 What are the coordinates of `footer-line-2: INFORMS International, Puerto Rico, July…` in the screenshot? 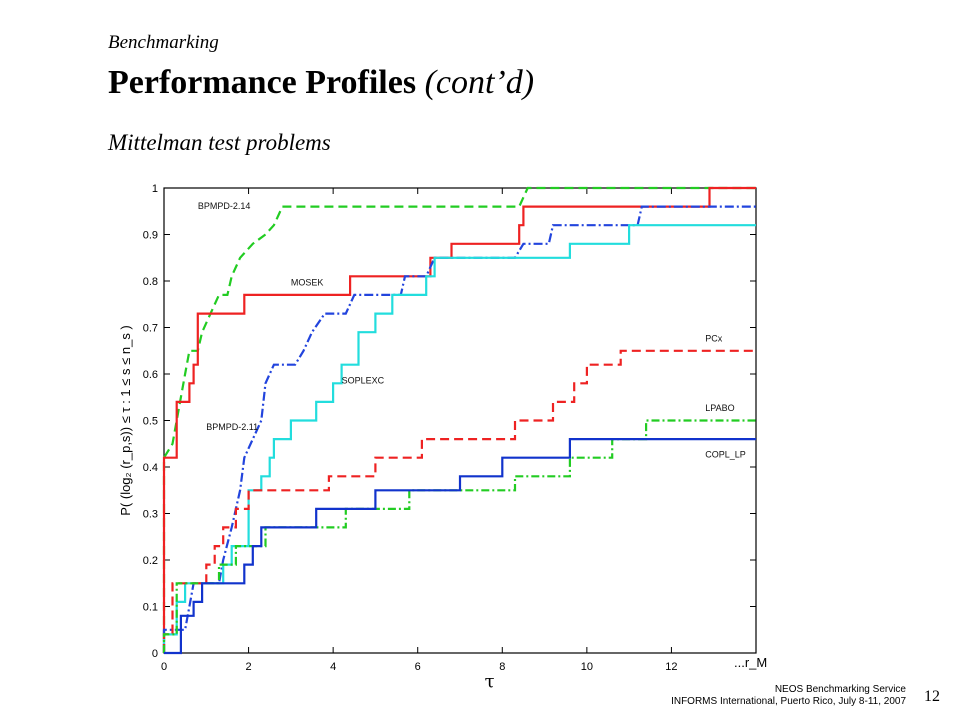 It's located at (788, 701).